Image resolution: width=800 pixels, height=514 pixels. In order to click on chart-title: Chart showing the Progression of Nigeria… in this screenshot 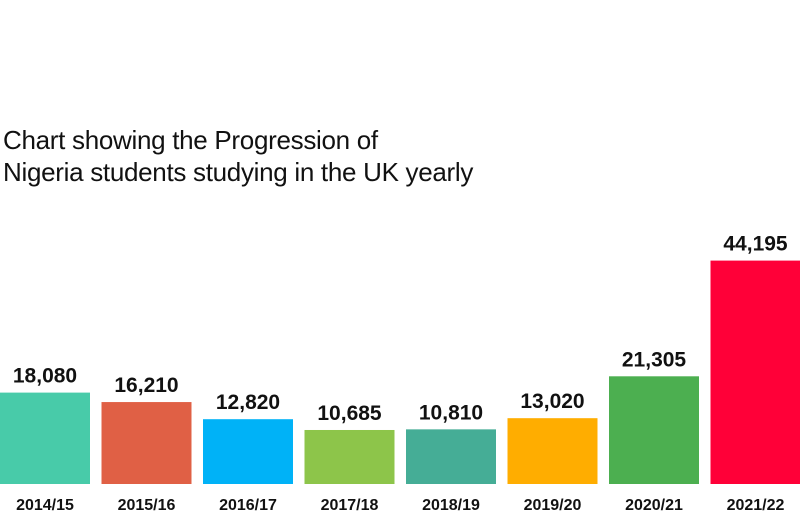, I will do `click(238, 156)`.